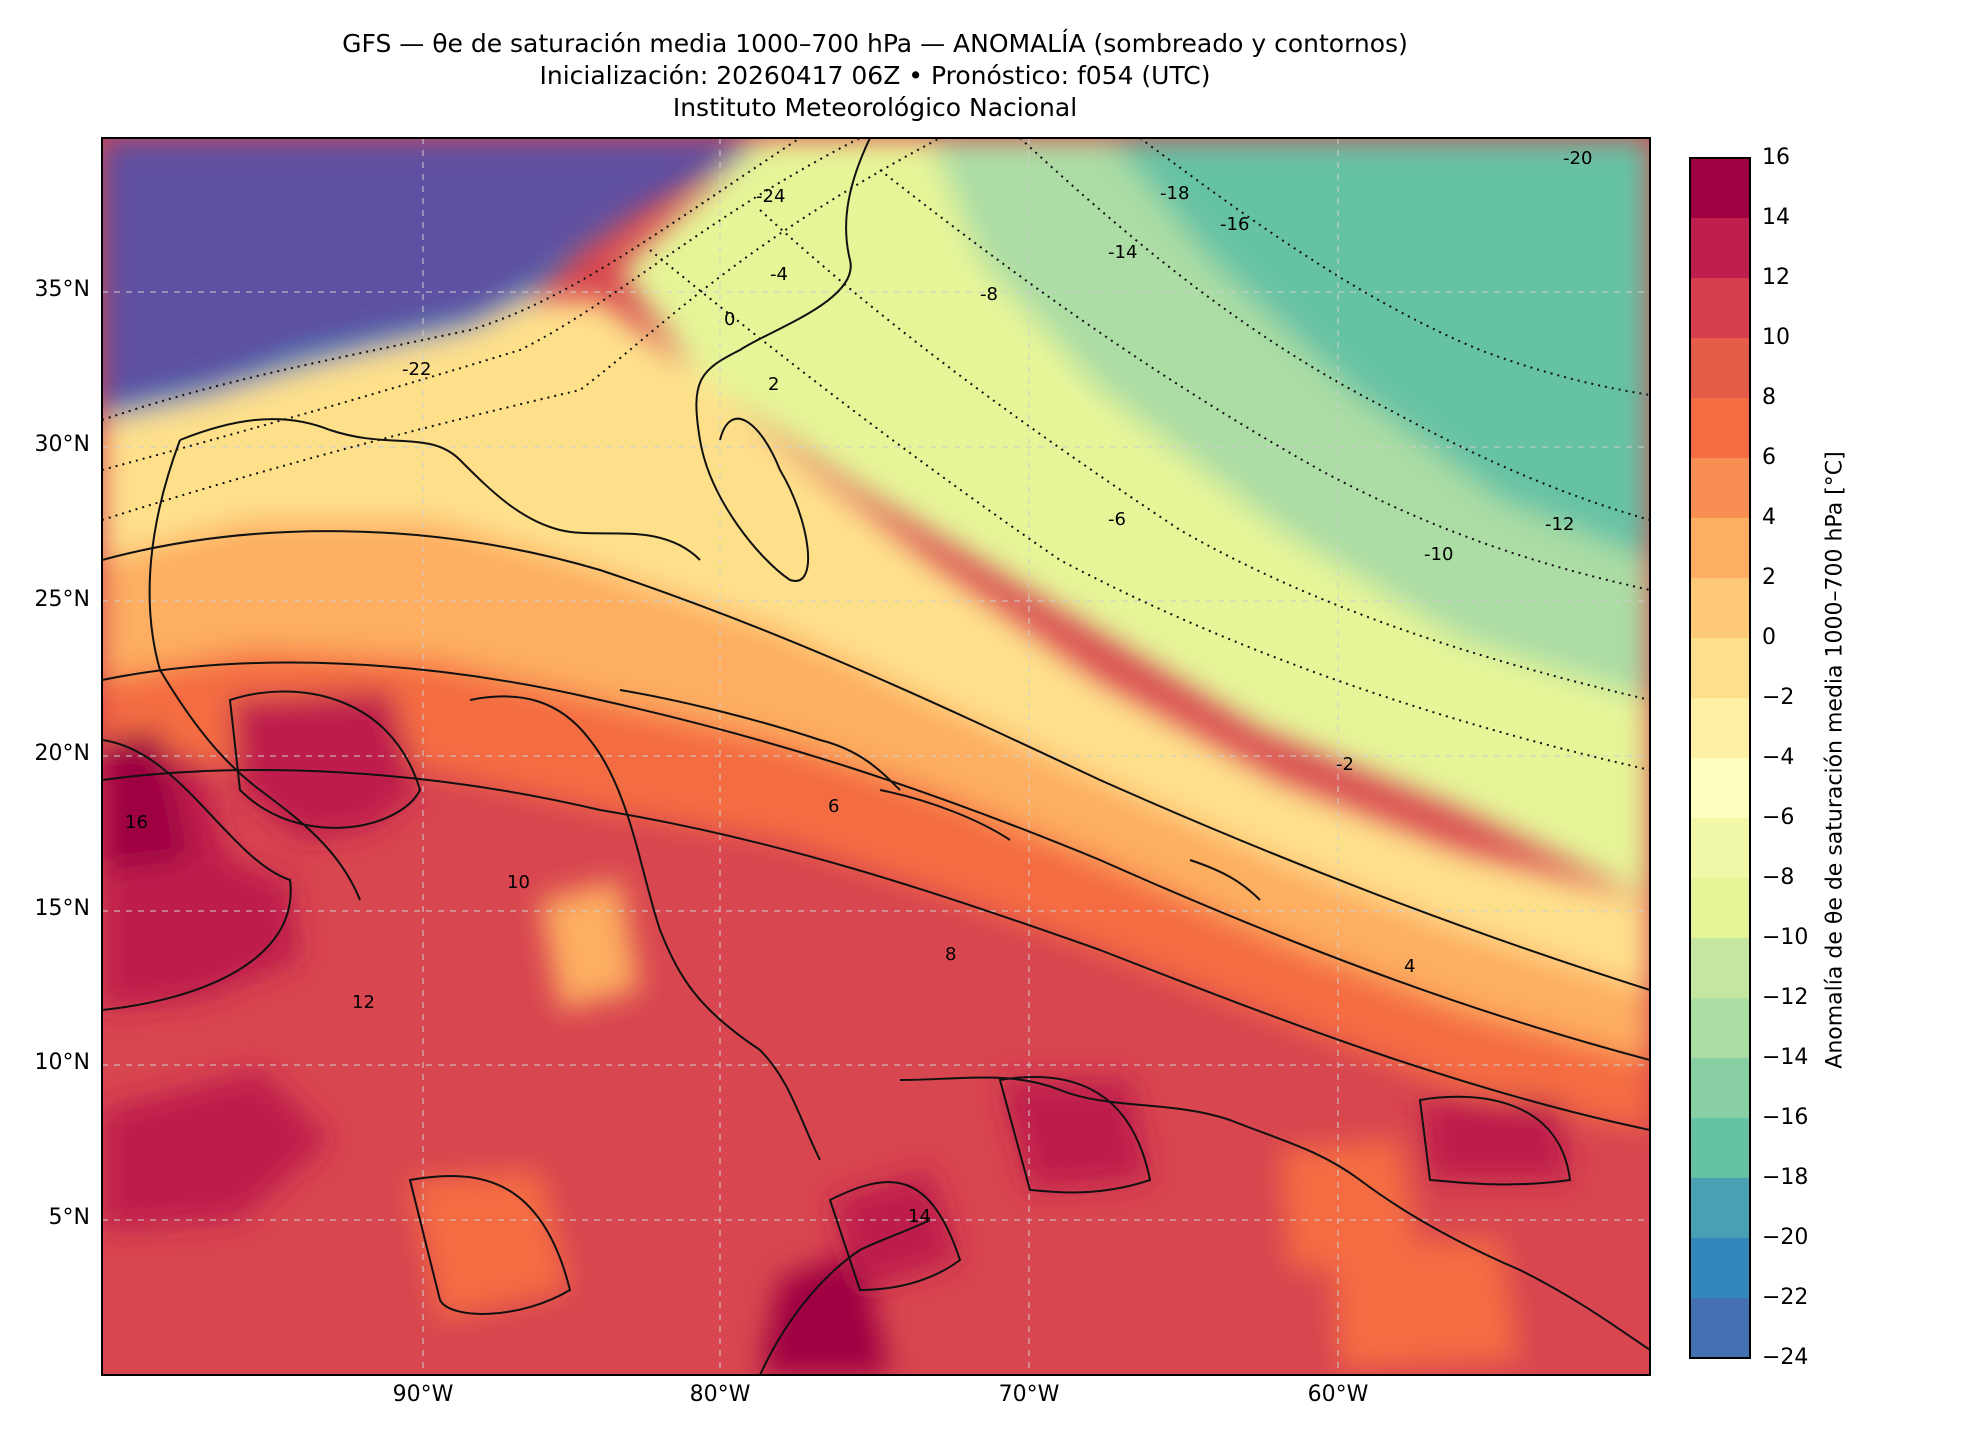  Describe the element at coordinates (1785, 1297) in the screenshot. I see `colorbar-tick-minus-22: −22` at that location.